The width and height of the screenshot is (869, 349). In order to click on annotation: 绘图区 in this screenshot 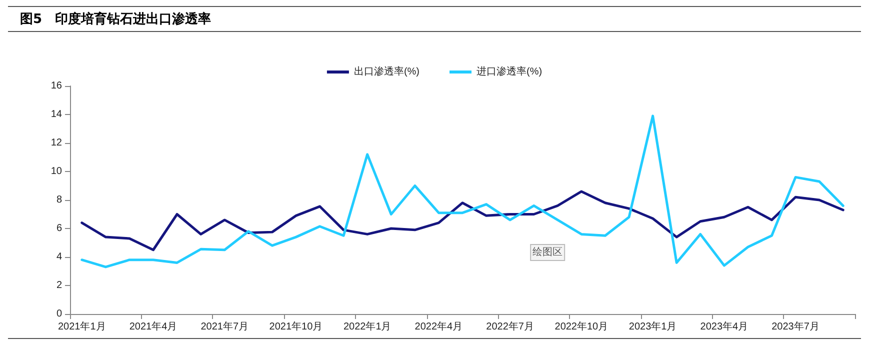, I will do `click(547, 252)`.